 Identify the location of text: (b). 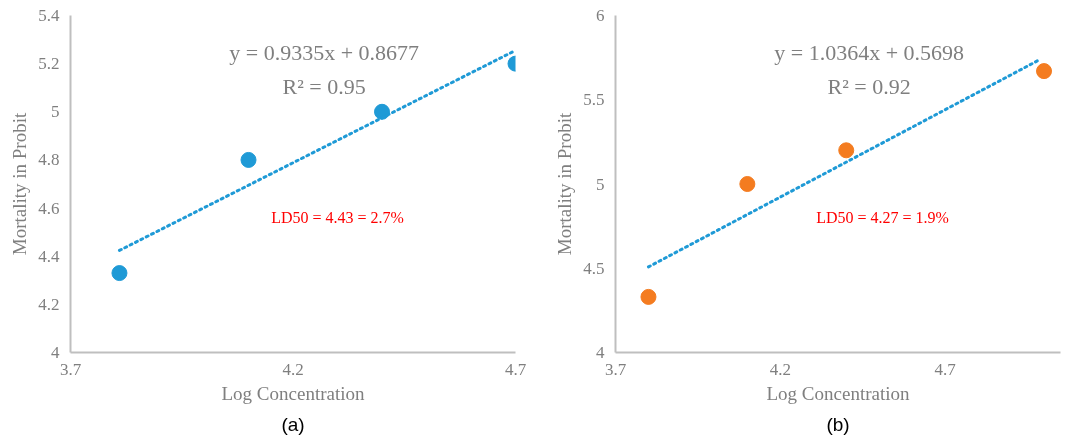
(838, 424).